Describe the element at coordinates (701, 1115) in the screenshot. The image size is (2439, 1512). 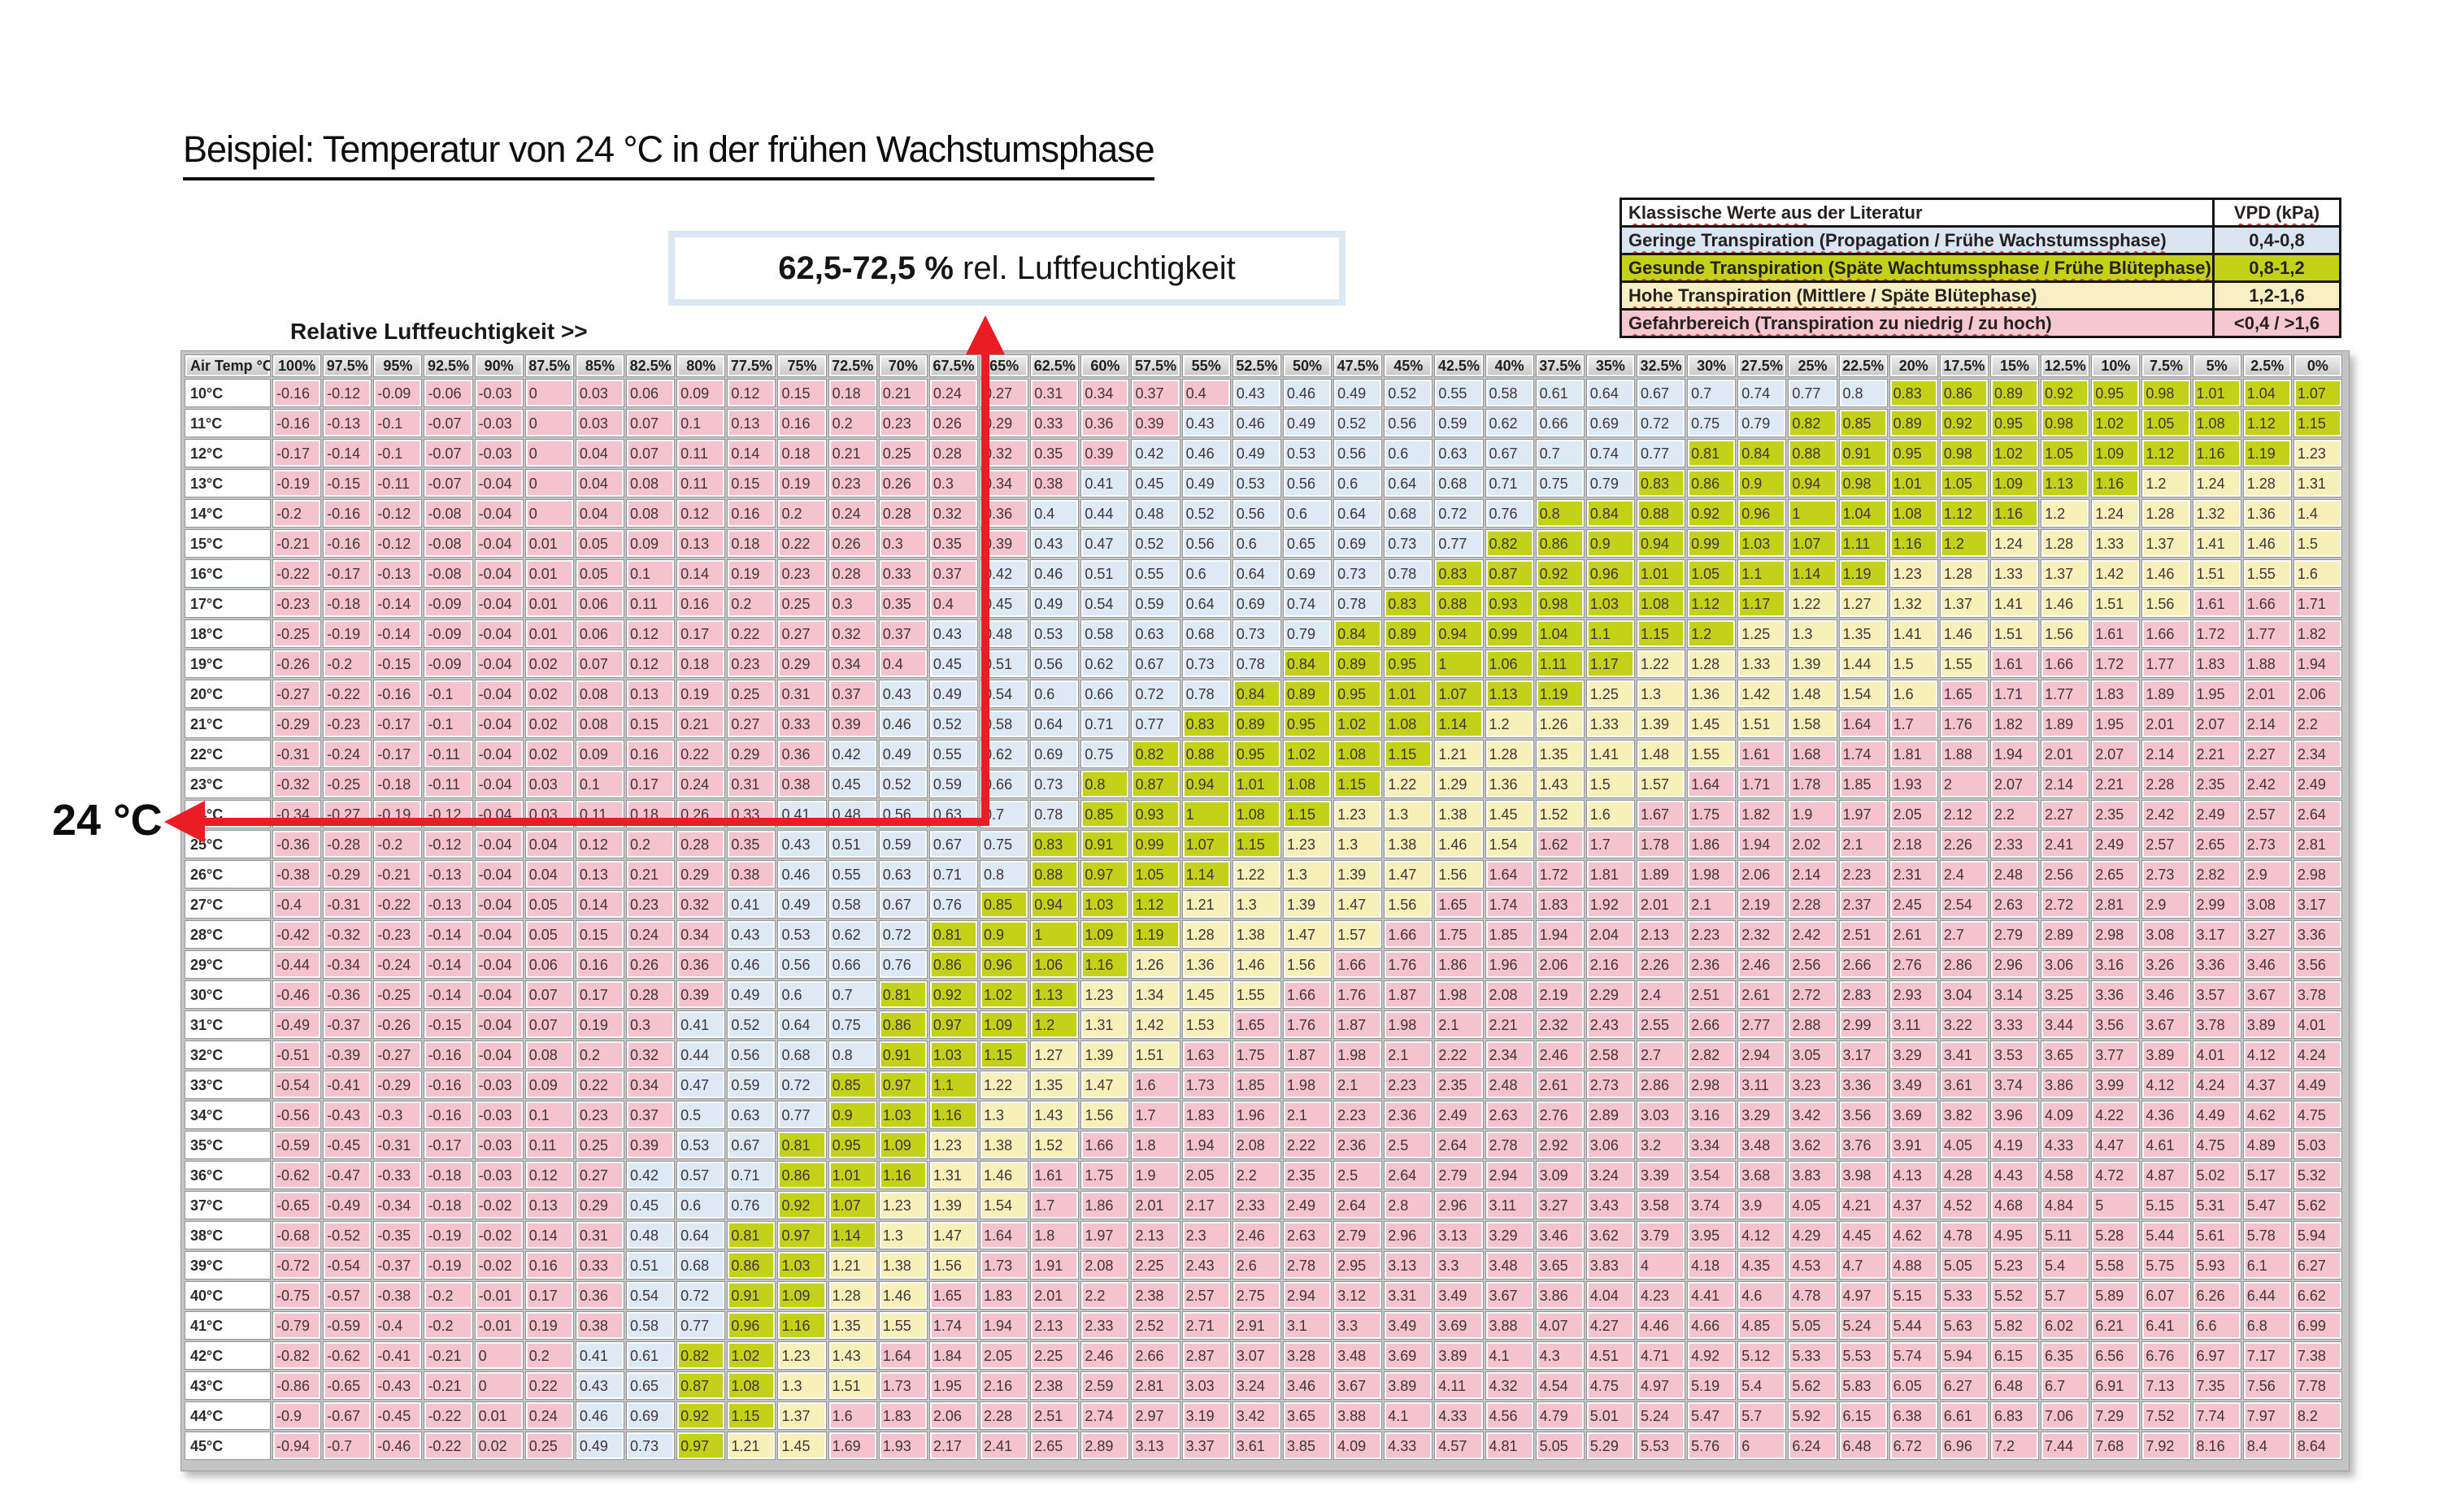
I see `vpd-cell: 0.5` at that location.